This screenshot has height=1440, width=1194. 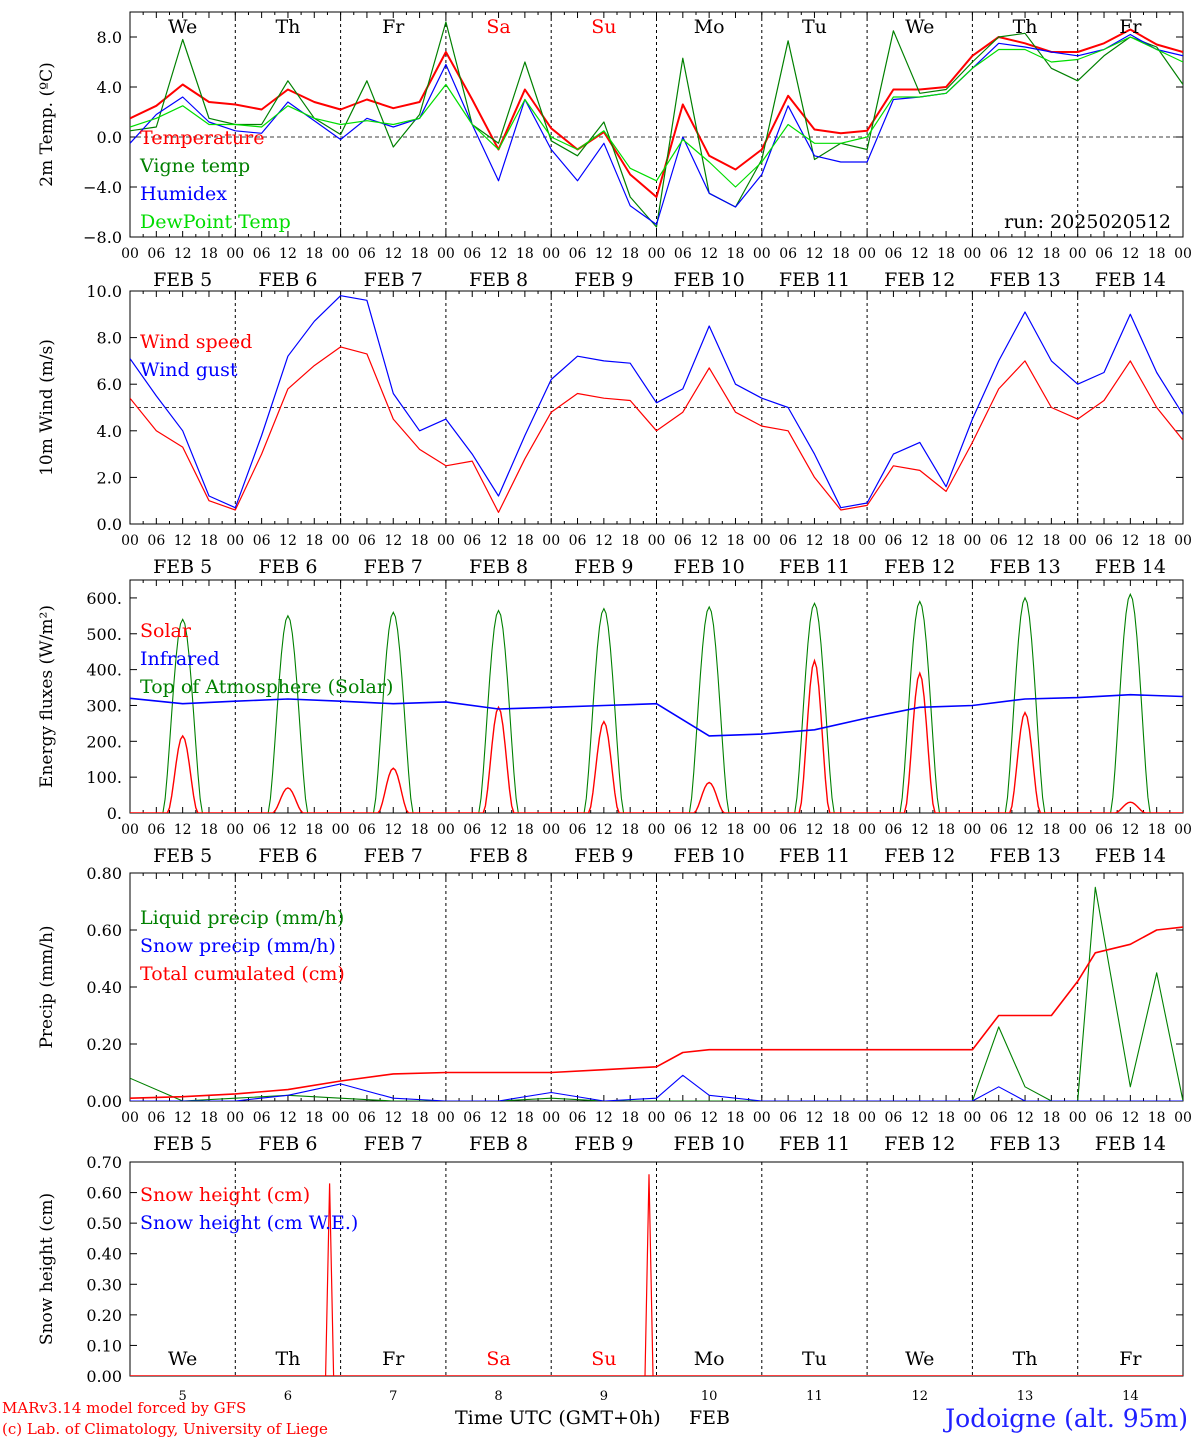 I want to click on legend-entry: Temperature, so click(x=202, y=138).